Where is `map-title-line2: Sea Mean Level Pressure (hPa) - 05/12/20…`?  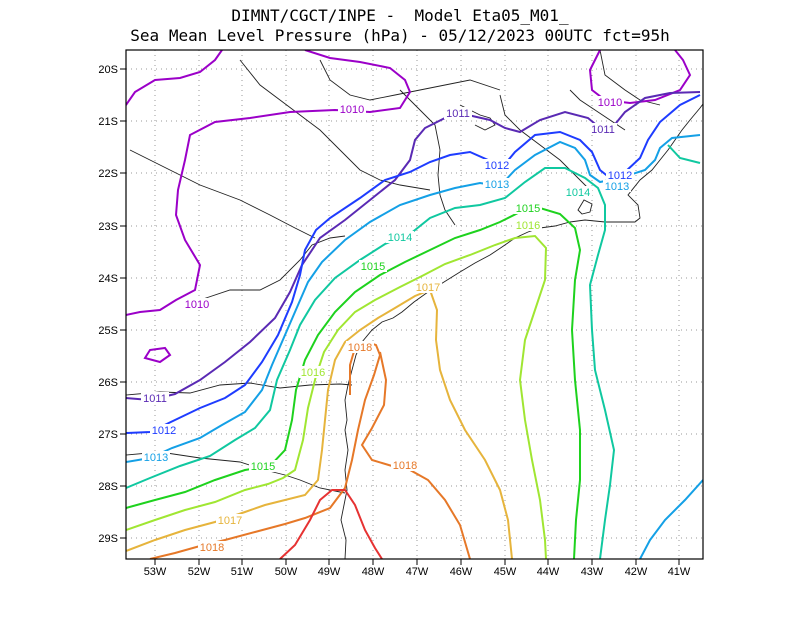
map-title-line2: Sea Mean Level Pressure (hPa) - 05/12/20… is located at coordinates (400, 35).